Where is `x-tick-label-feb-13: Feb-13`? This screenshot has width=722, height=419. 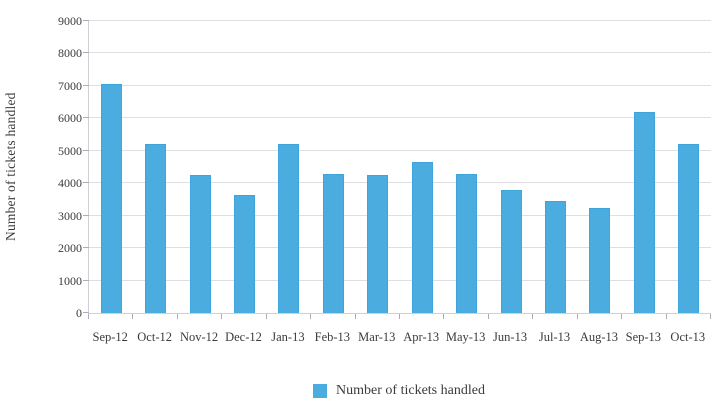 x-tick-label-feb-13: Feb-13 is located at coordinates (332, 337).